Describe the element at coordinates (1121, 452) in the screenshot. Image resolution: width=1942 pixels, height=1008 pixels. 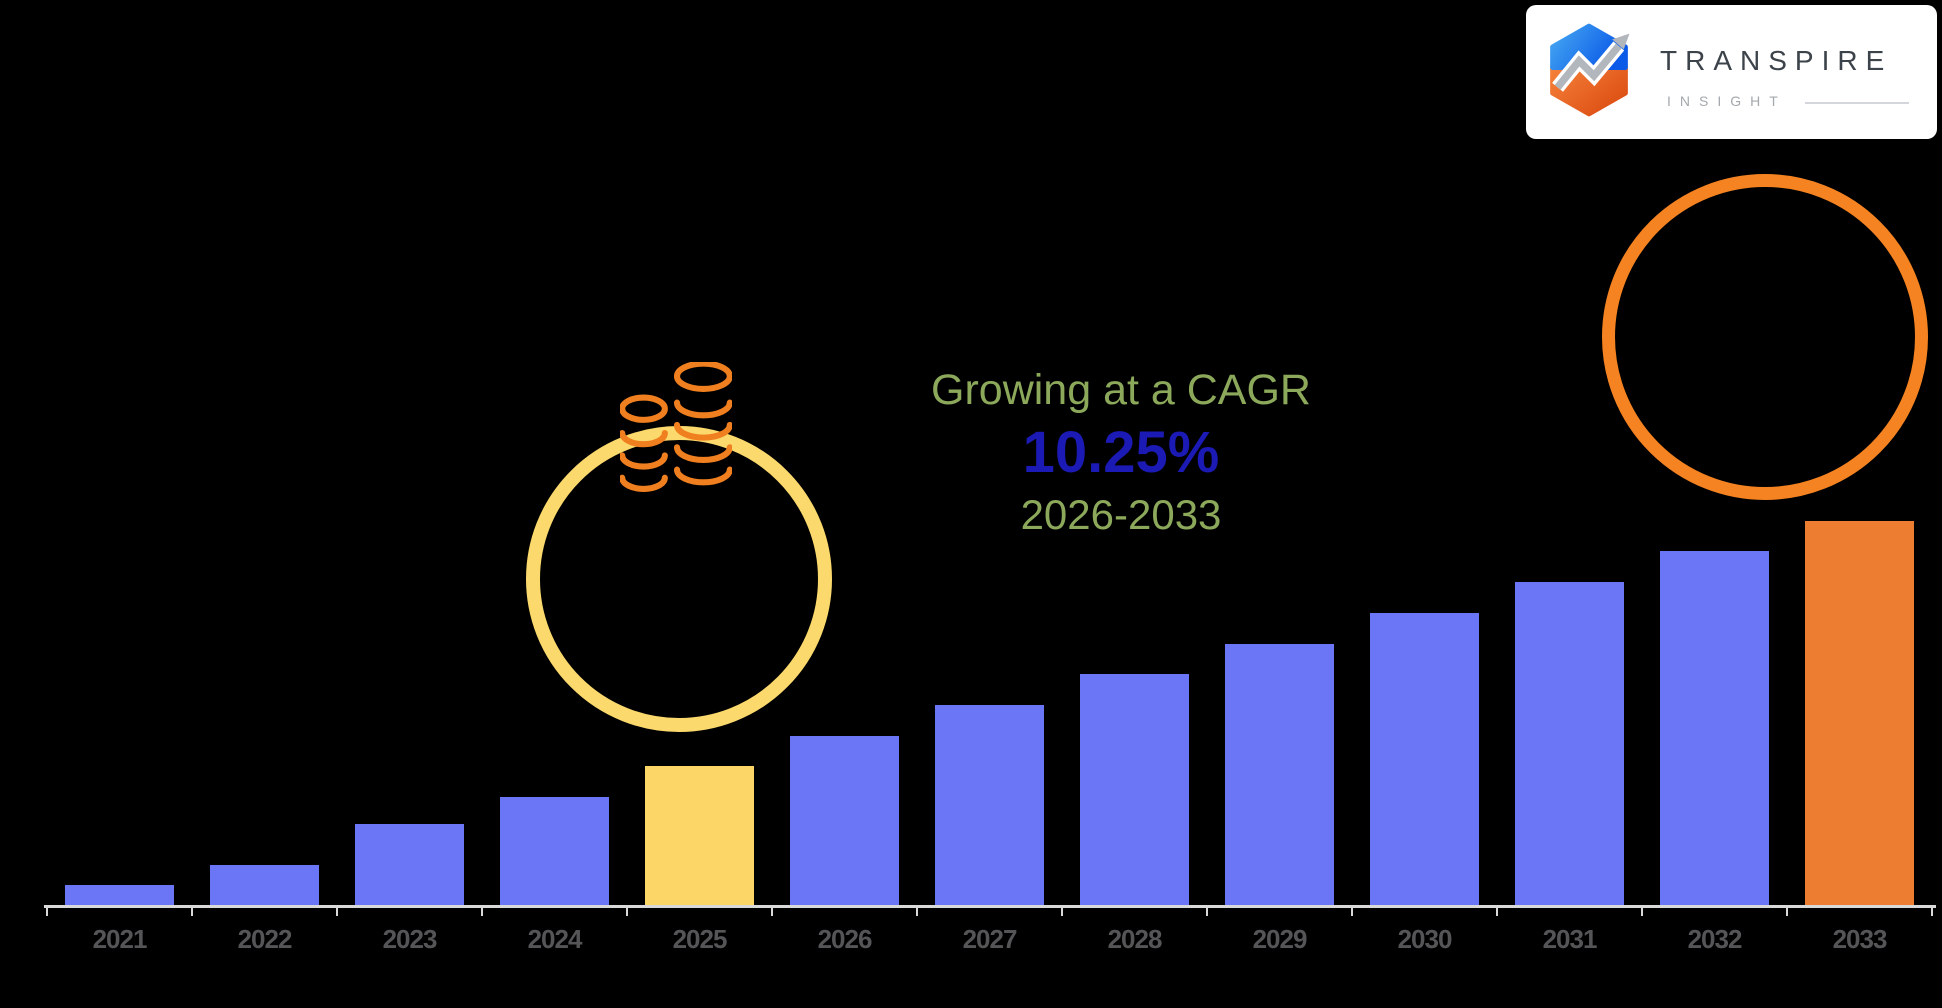
I see `cagr-value: 10.25%` at that location.